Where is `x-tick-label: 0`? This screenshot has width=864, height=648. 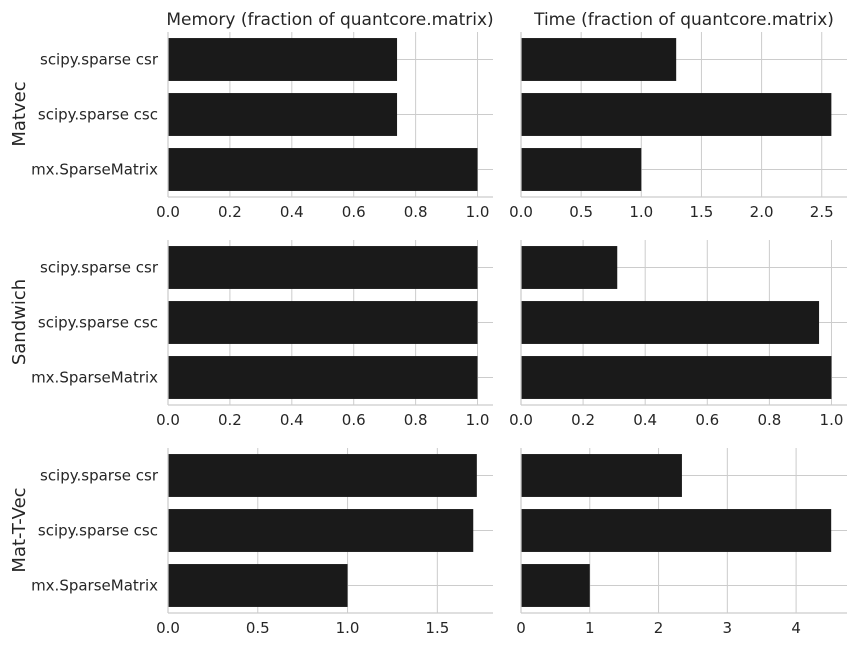
x-tick-label: 0 is located at coordinates (521, 628).